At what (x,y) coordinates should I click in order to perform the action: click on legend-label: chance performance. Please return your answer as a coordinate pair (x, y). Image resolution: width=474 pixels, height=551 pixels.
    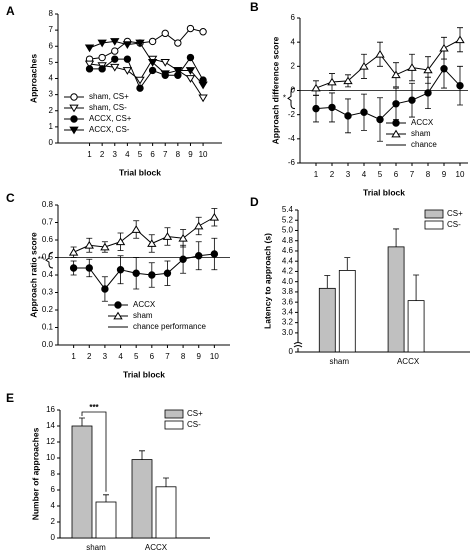
    Looking at the image, I should click on (169, 326).